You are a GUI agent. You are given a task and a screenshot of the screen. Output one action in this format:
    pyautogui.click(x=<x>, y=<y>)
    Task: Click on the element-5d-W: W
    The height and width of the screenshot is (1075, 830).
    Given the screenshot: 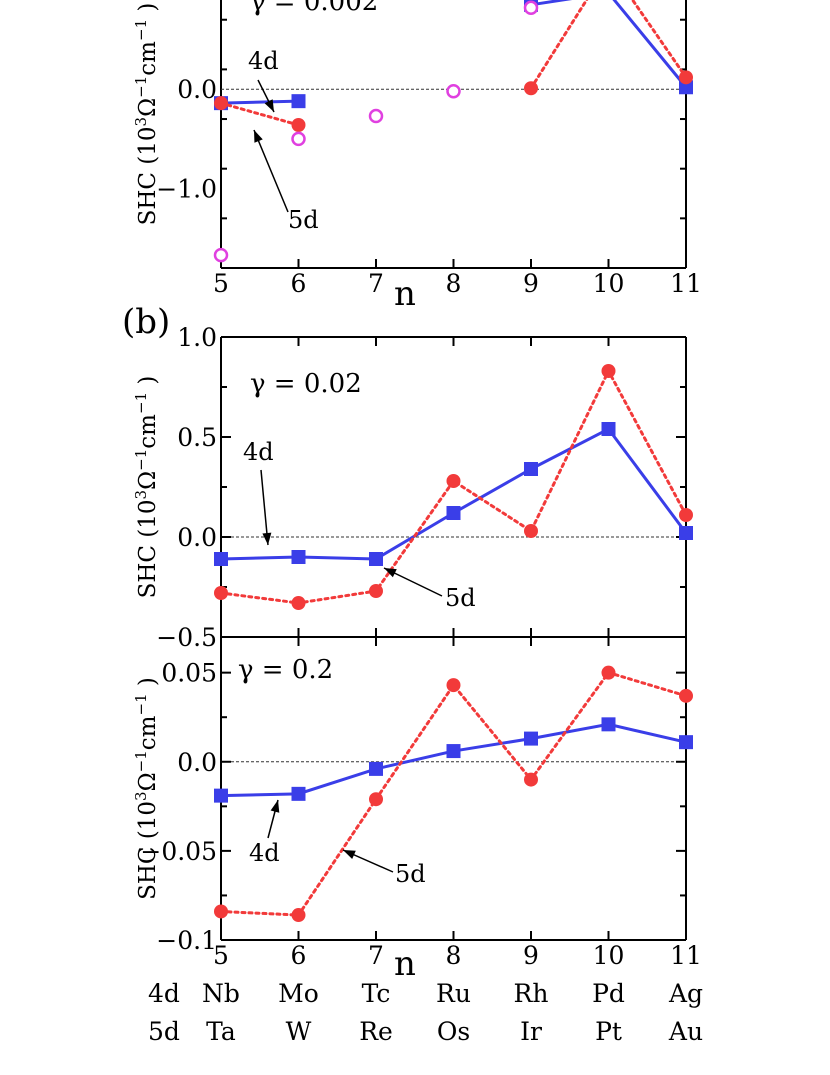 What is the action you would take?
    pyautogui.click(x=299, y=1031)
    